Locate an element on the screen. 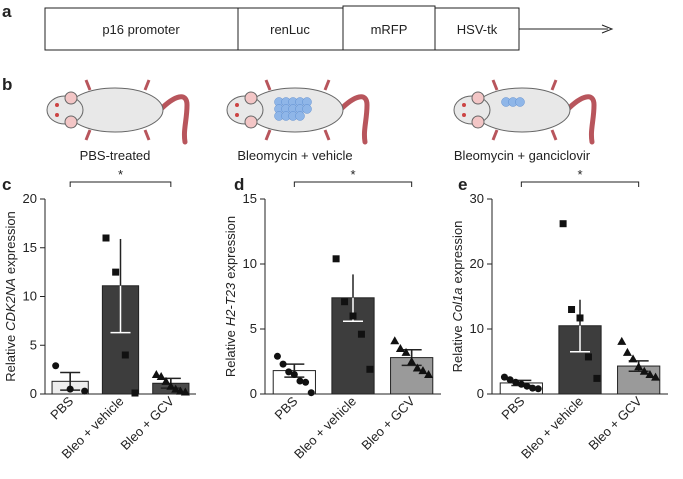 The height and width of the screenshot is (479, 683). mouse-label: PBS-treated is located at coordinates (115, 155).